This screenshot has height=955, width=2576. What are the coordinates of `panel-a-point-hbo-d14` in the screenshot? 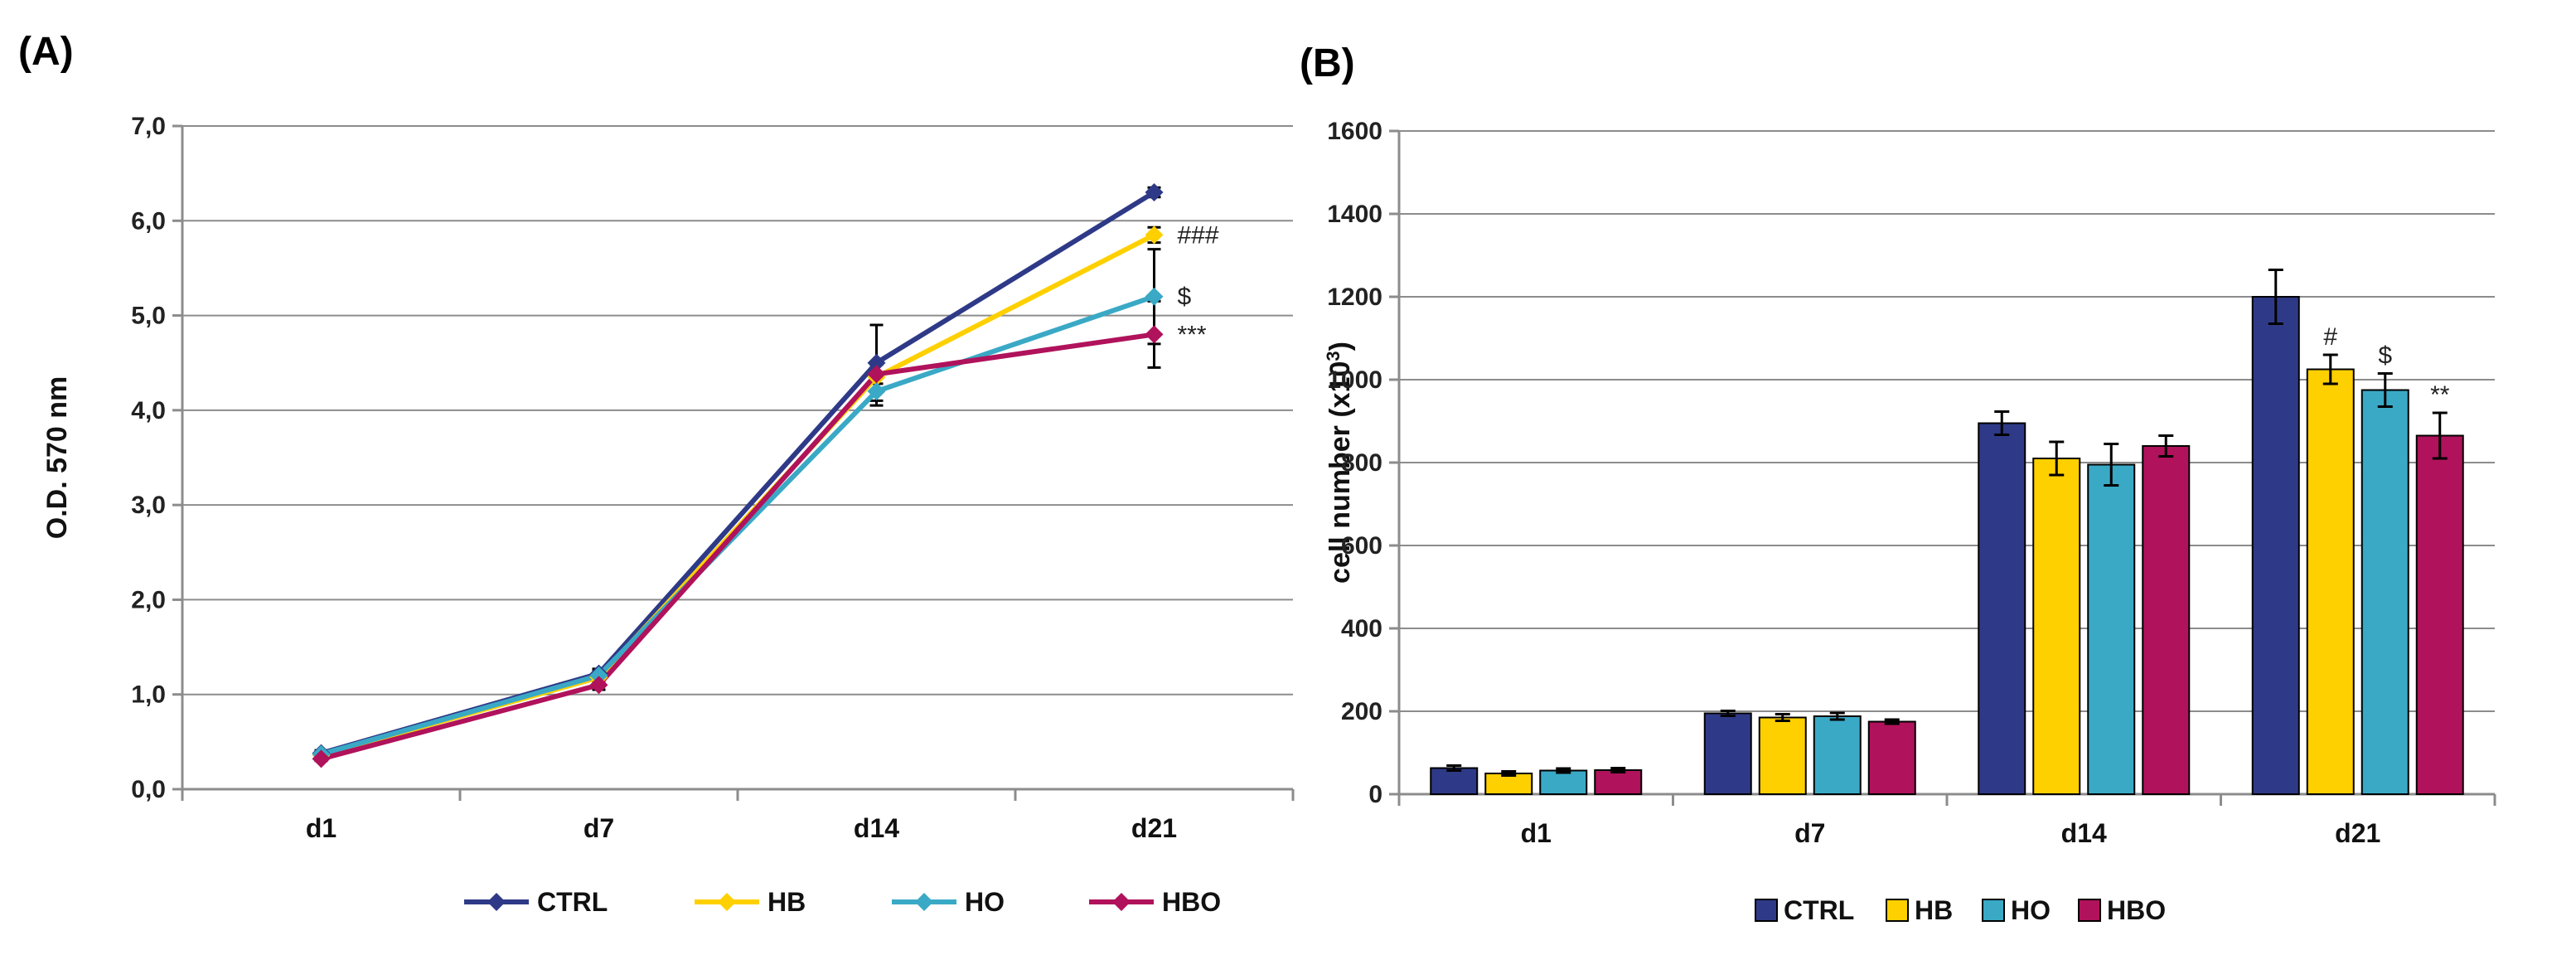 It's located at (876, 374).